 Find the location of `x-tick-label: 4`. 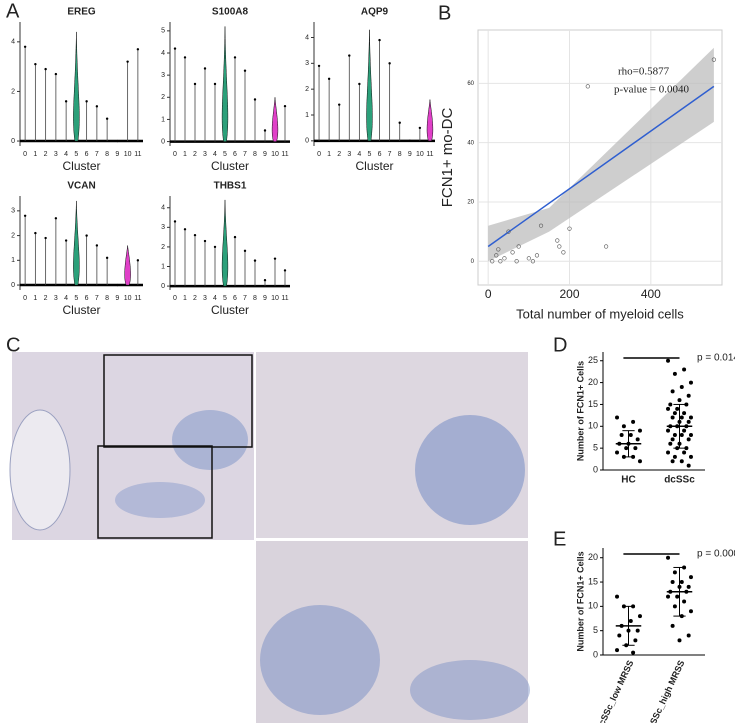

x-tick-label: 4 is located at coordinates (215, 154).